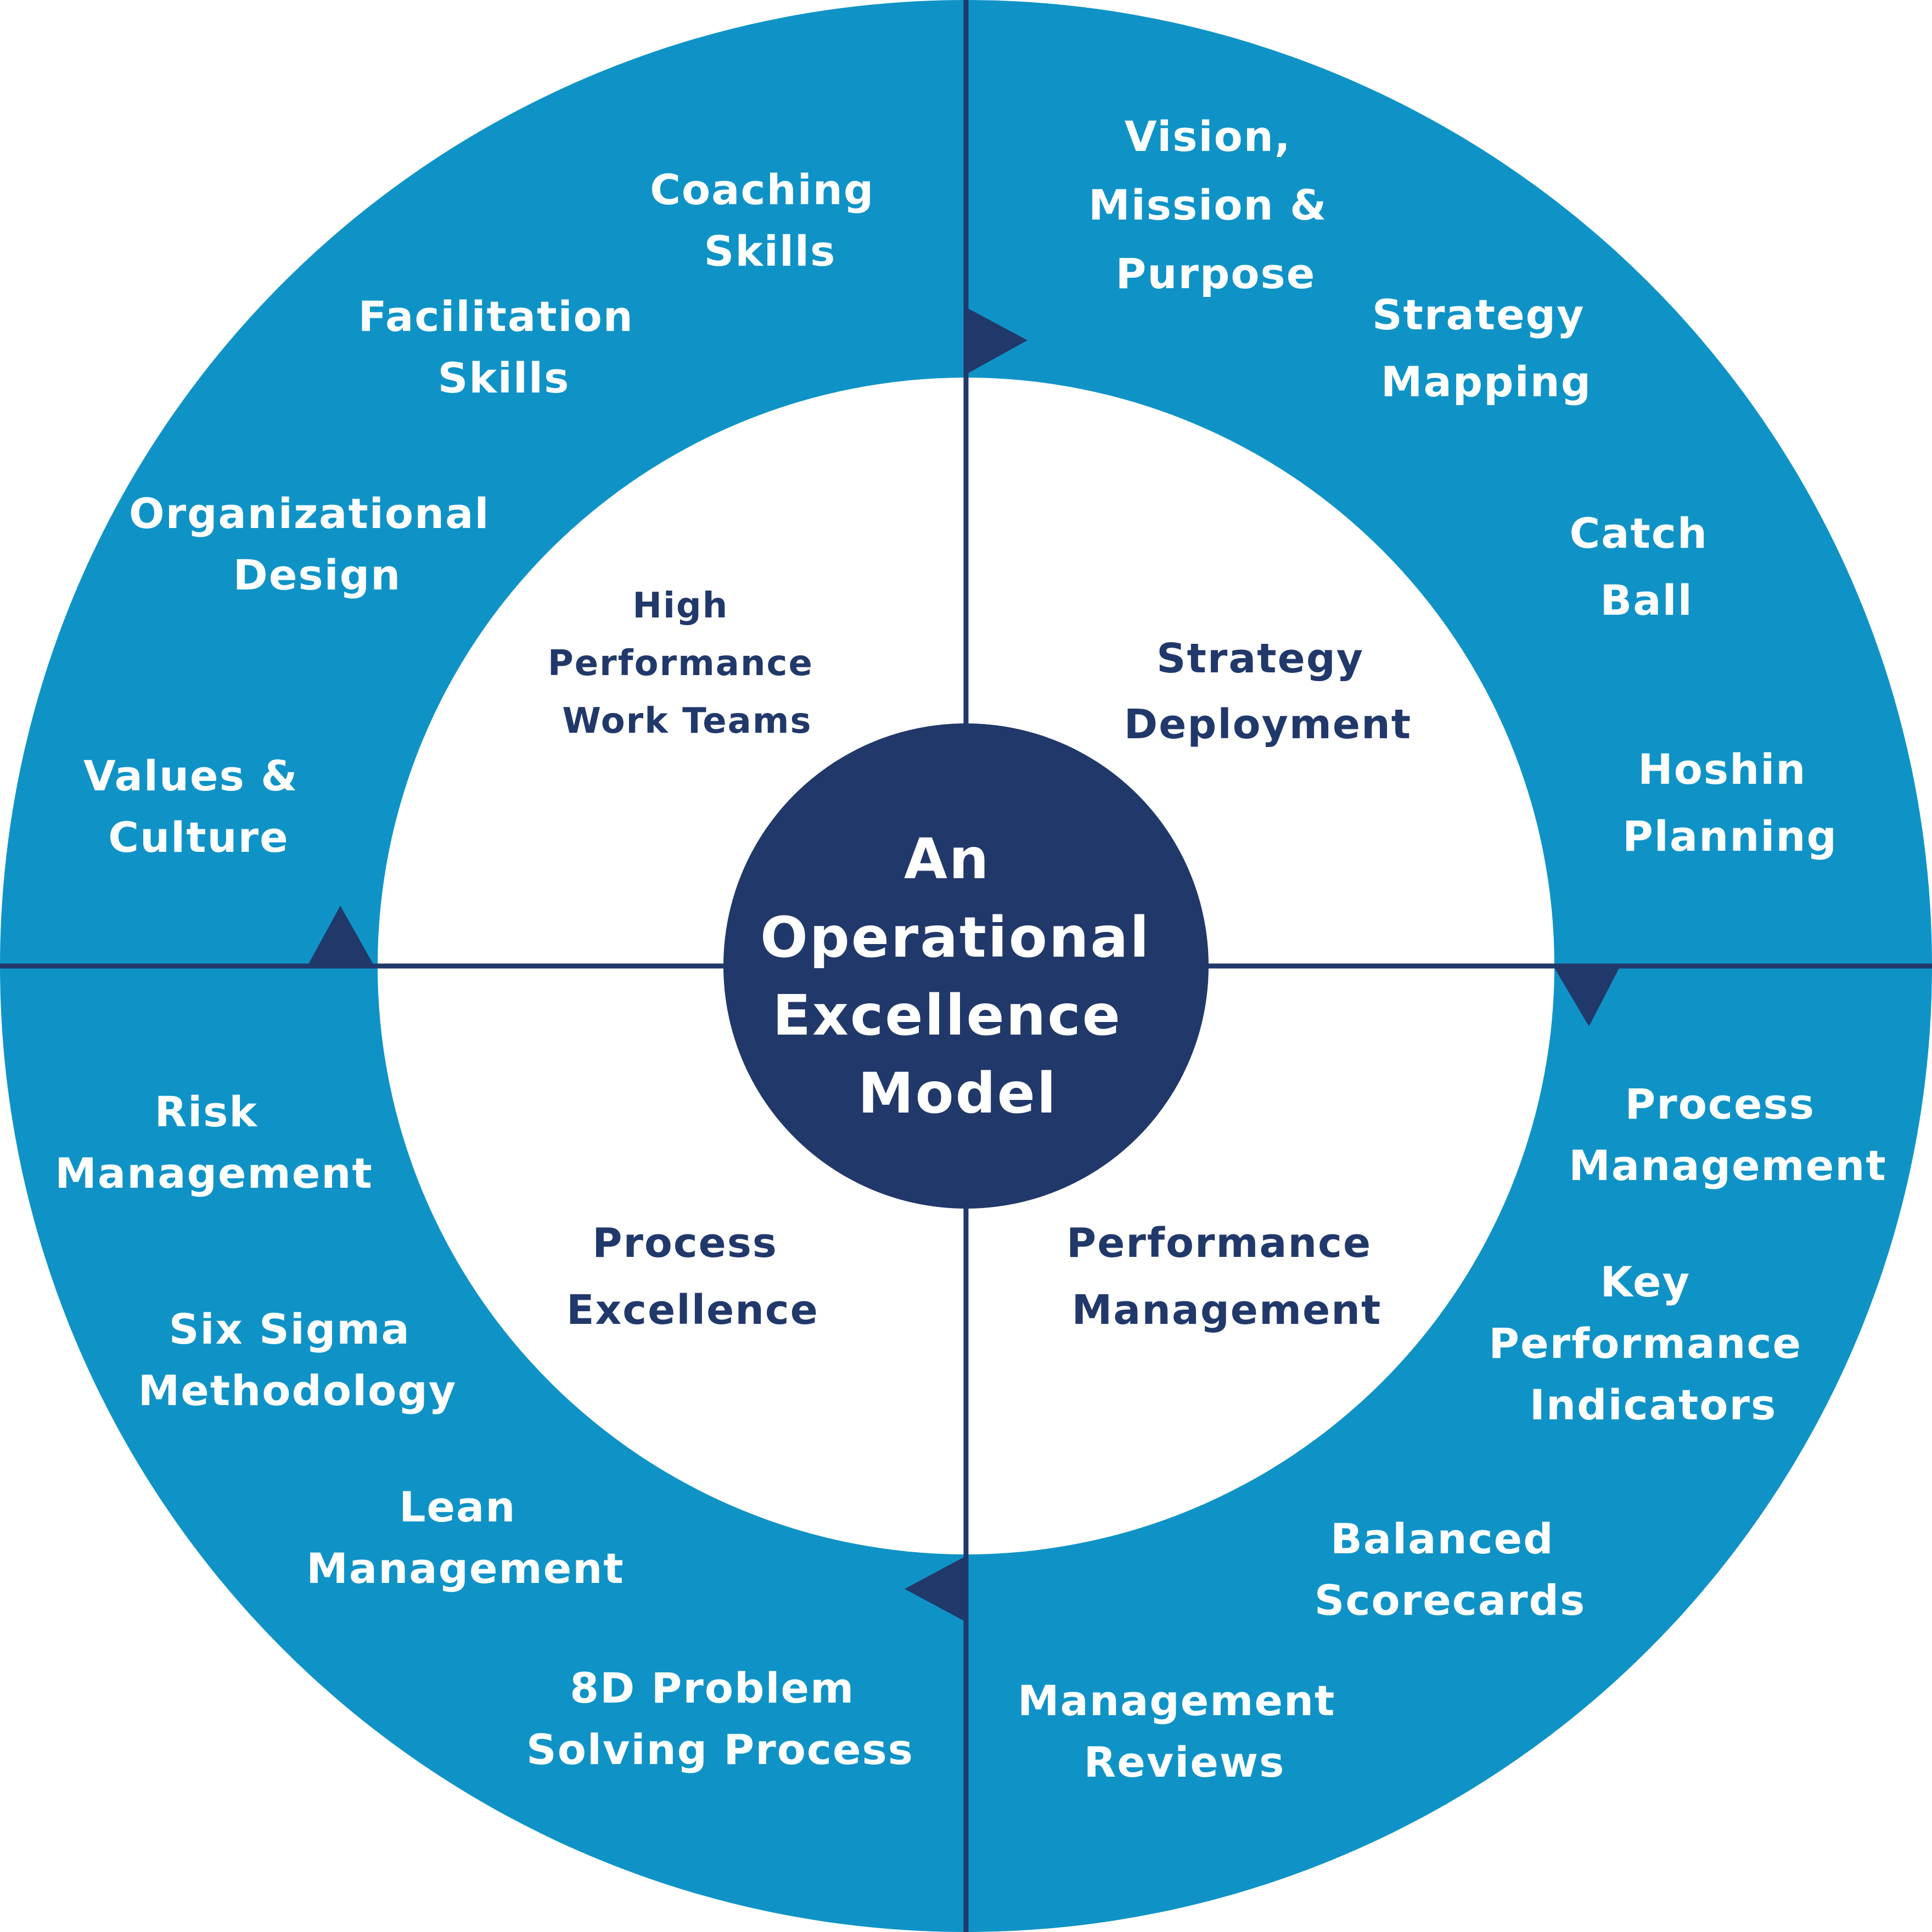 The width and height of the screenshot is (1932, 1932). What do you see at coordinates (1586, 996) in the screenshot?
I see `arrow-right-down` at bounding box center [1586, 996].